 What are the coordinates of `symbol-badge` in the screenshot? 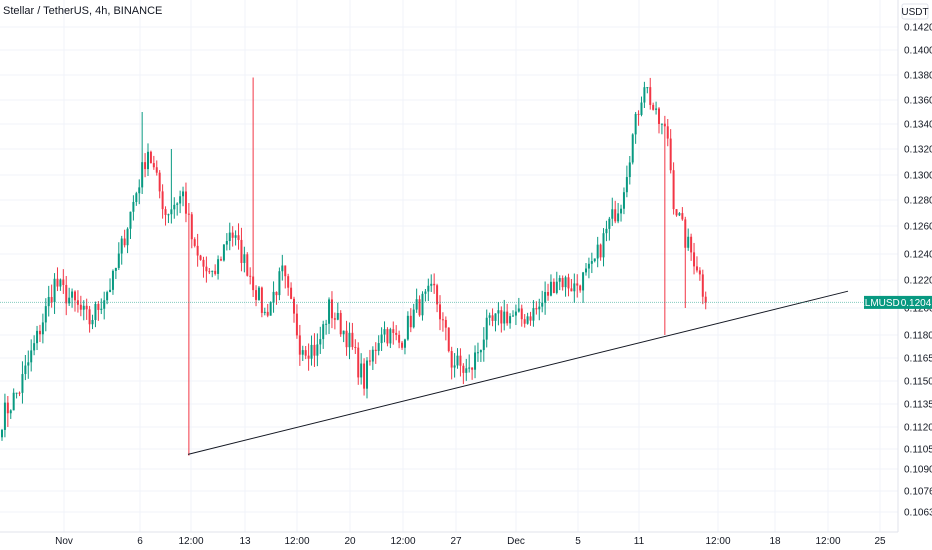 It's located at (882, 302).